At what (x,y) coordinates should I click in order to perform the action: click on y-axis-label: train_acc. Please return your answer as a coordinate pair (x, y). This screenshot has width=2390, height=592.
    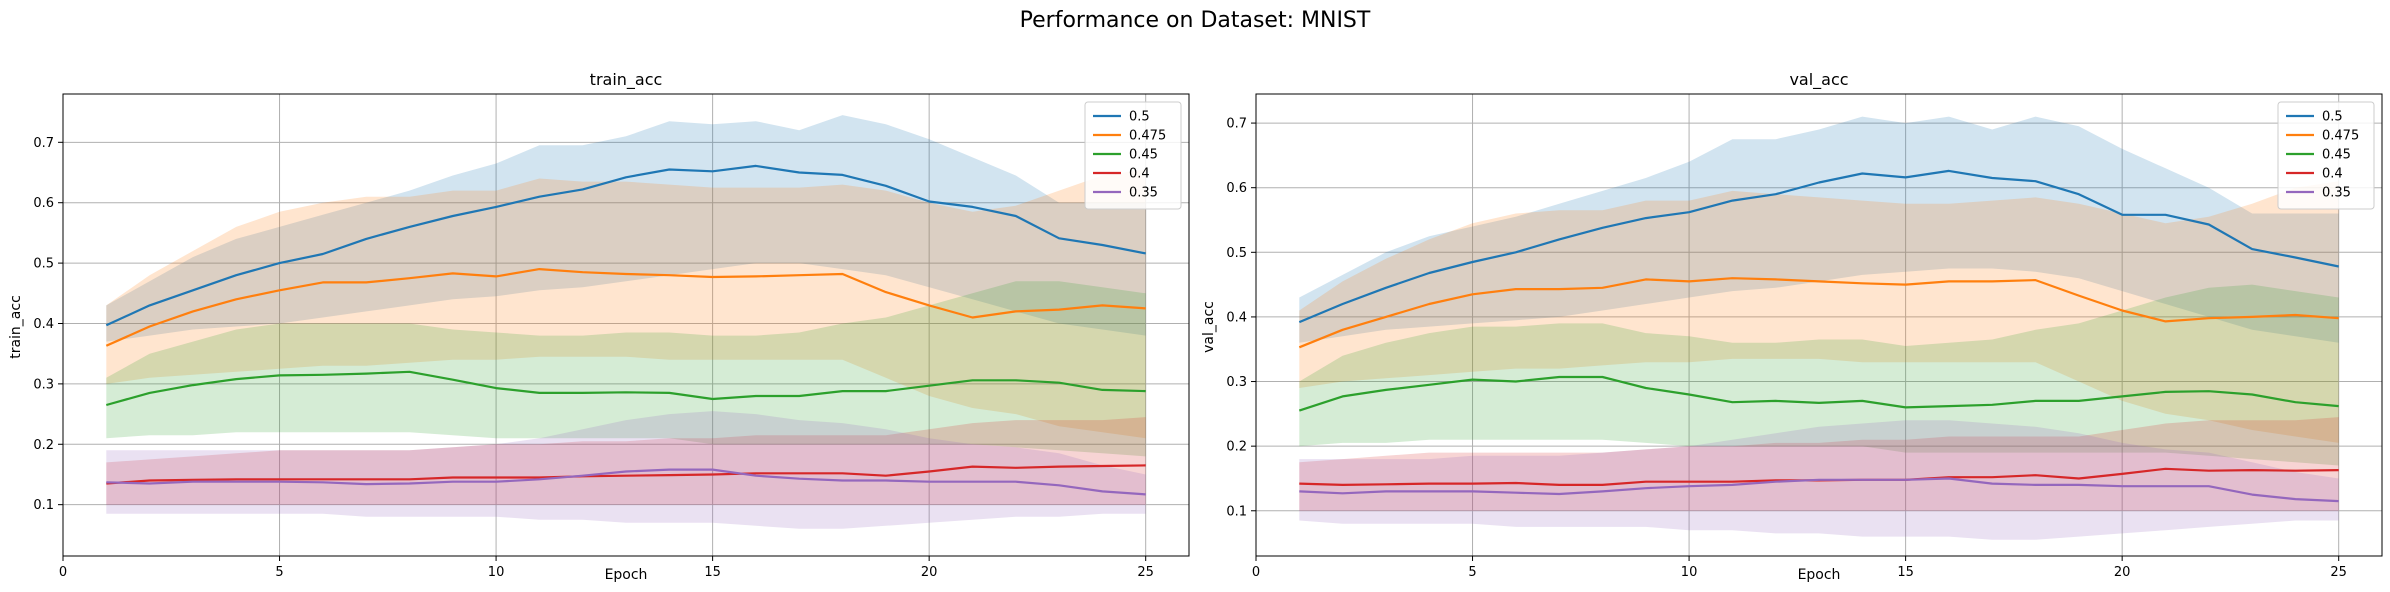
    Looking at the image, I should click on (16, 327).